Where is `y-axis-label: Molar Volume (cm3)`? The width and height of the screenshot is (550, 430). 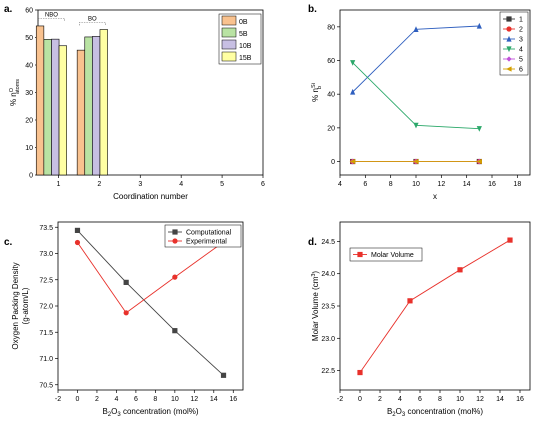 y-axis-label: Molar Volume (cm3) is located at coordinates (315, 306).